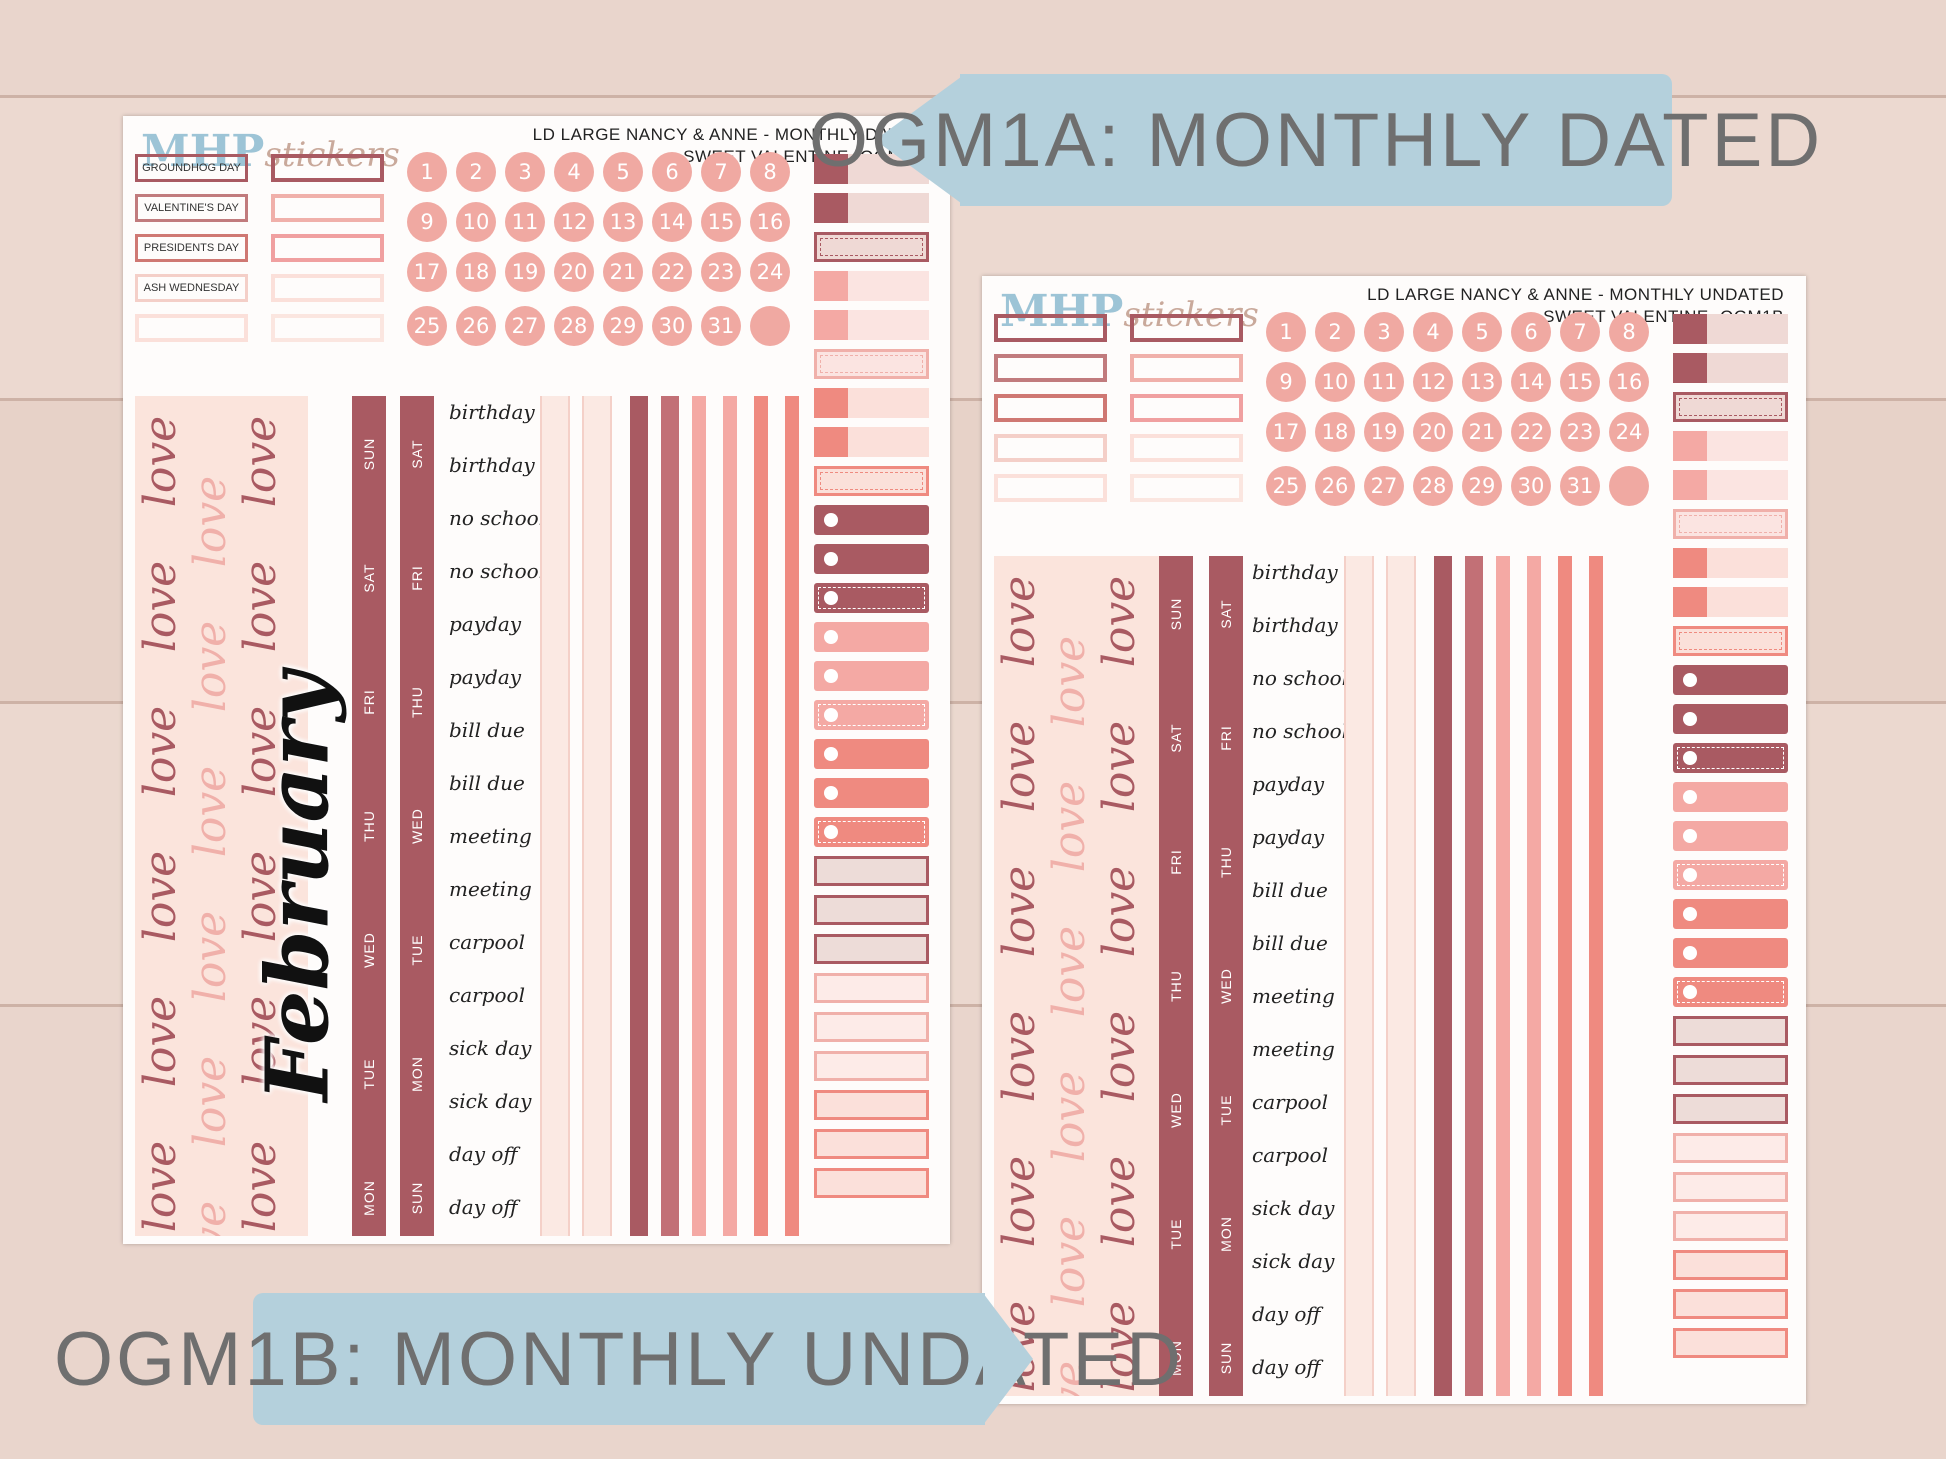 The width and height of the screenshot is (1946, 1459). Describe the element at coordinates (1335, 432) in the screenshot. I see `date-sticker: 18` at that location.